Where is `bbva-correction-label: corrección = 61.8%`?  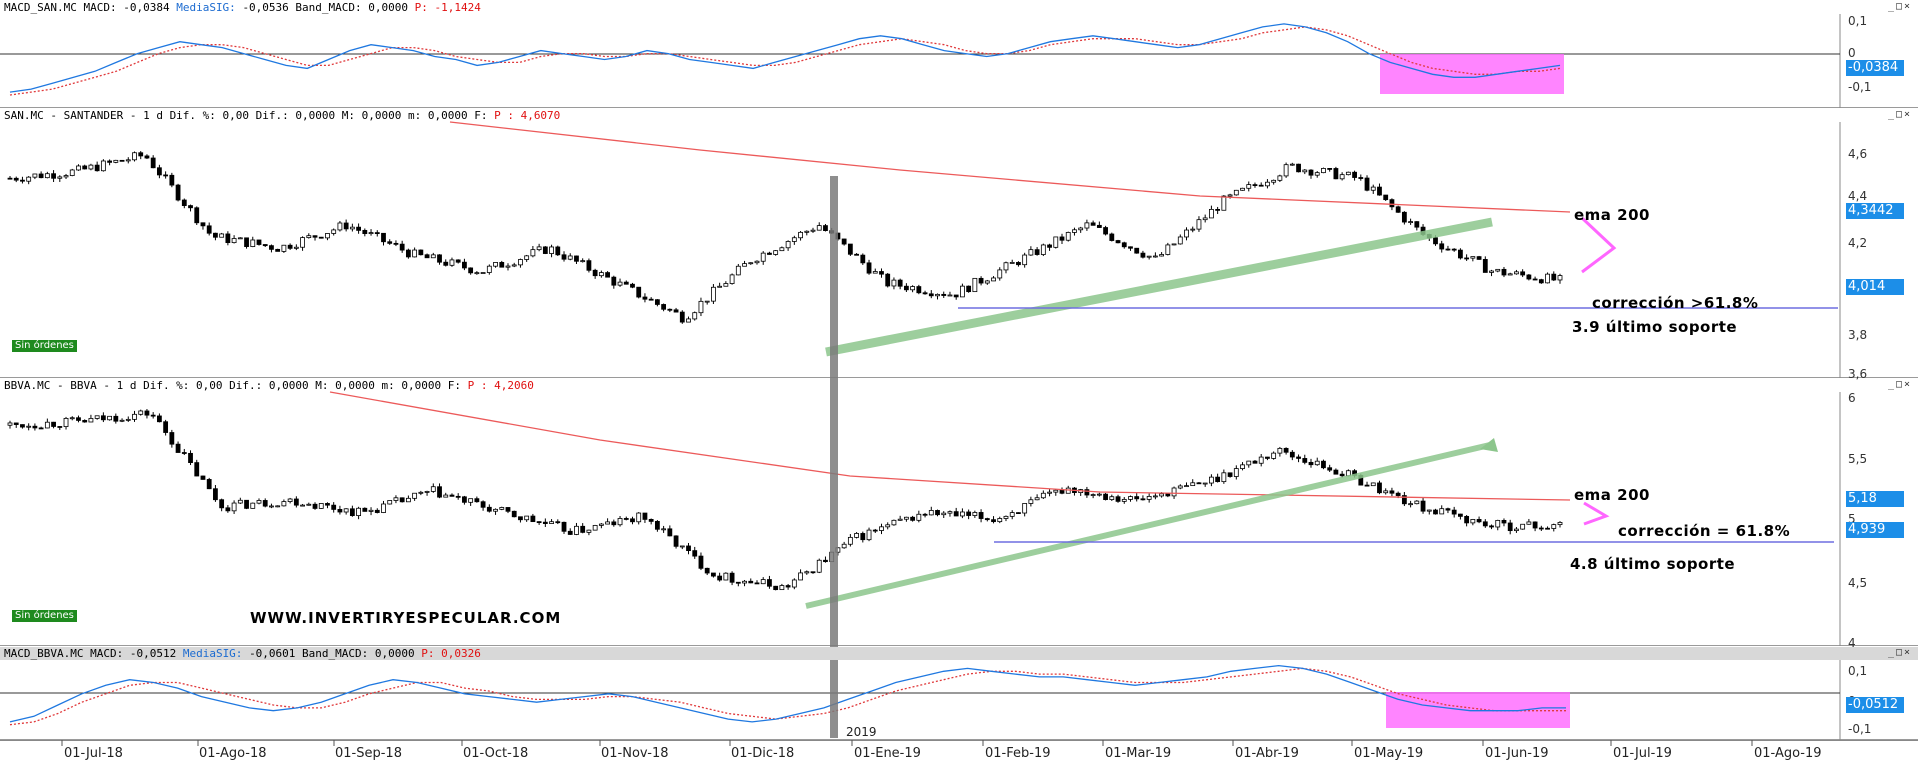 bbva-correction-label: corrección = 61.8% is located at coordinates (1704, 531).